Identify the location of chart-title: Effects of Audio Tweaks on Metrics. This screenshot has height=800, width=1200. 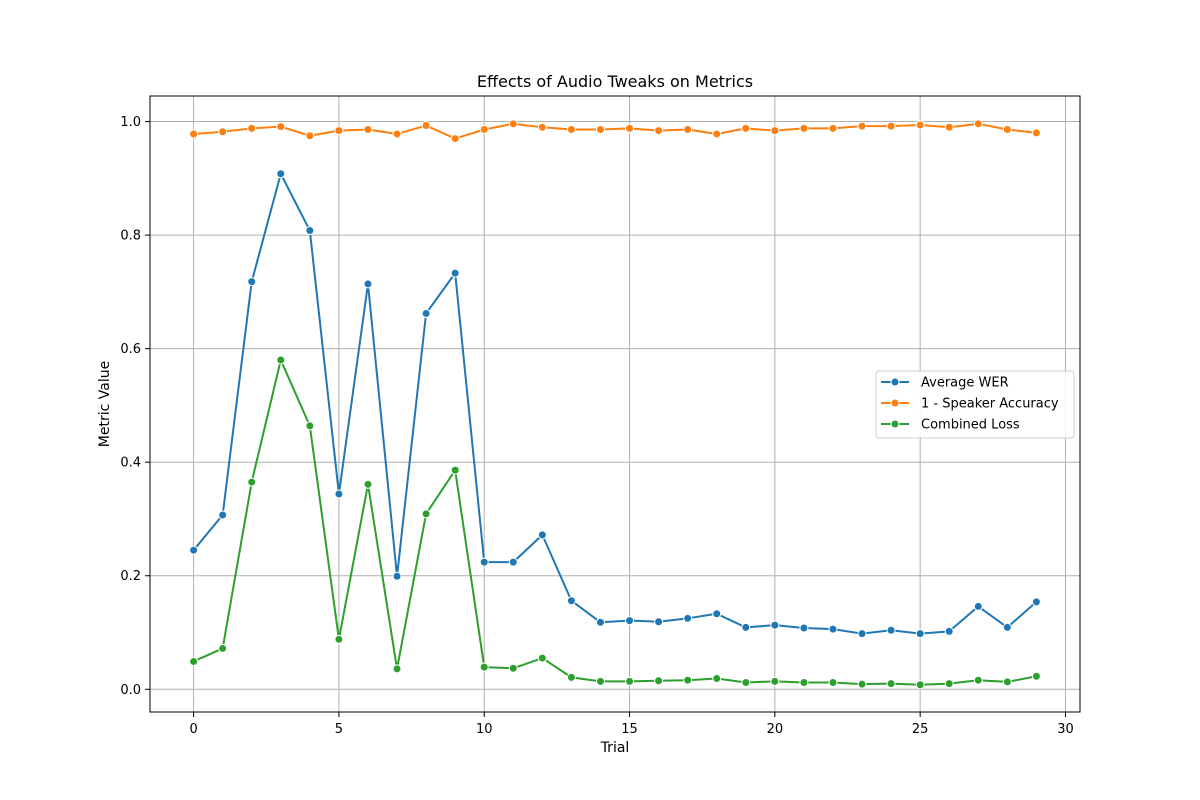
(615, 81).